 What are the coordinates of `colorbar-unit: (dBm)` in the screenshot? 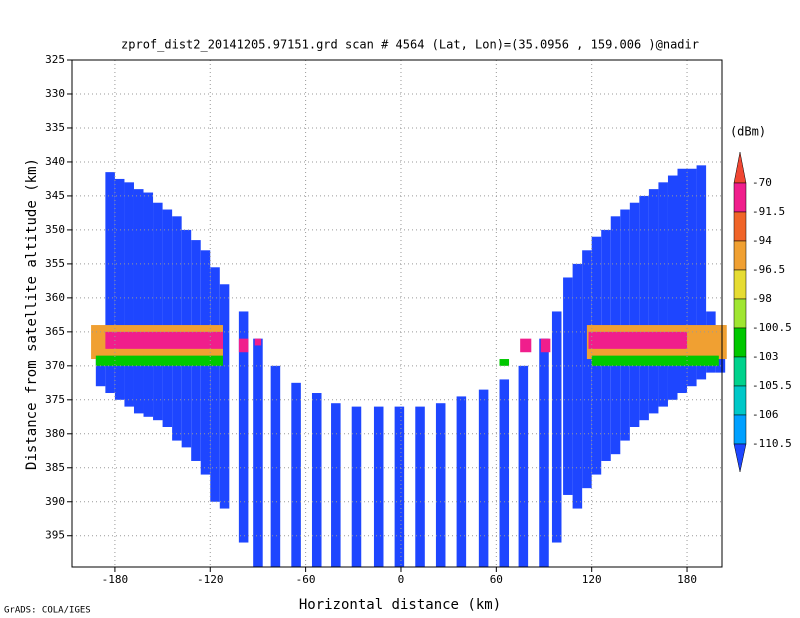 It's located at (748, 132).